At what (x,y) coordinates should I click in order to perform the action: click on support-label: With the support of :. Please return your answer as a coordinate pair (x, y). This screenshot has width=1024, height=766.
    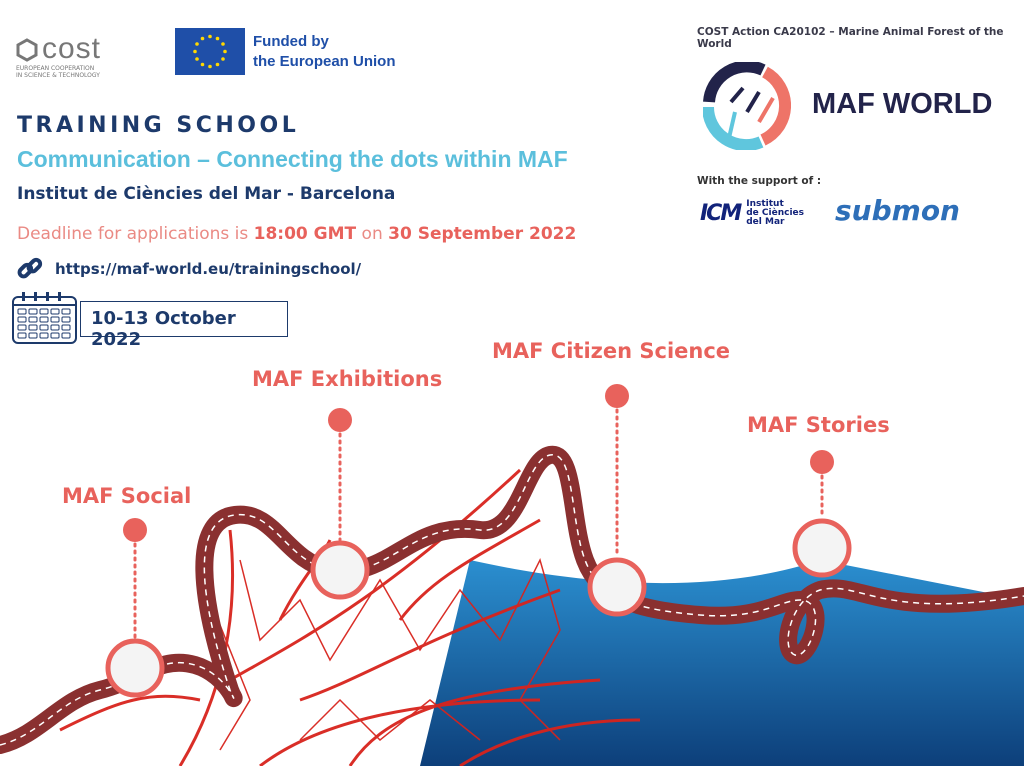
    Looking at the image, I should click on (759, 181).